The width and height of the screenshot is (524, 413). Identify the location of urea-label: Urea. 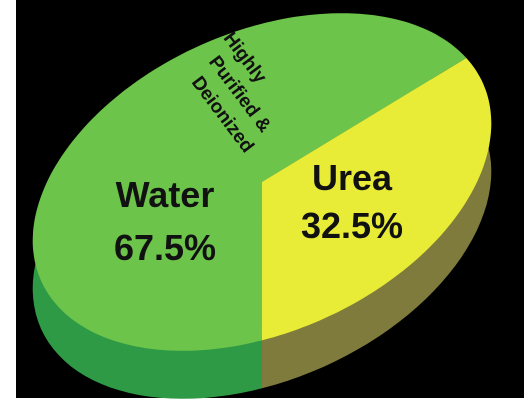
(352, 177).